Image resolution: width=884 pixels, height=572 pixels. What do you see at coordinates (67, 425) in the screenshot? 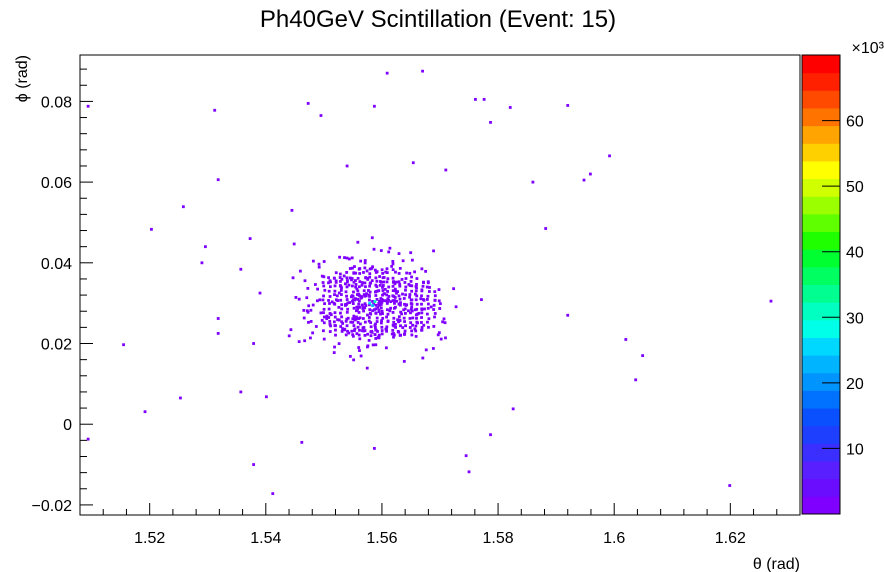
I see `y-tick-label: 0` at bounding box center [67, 425].